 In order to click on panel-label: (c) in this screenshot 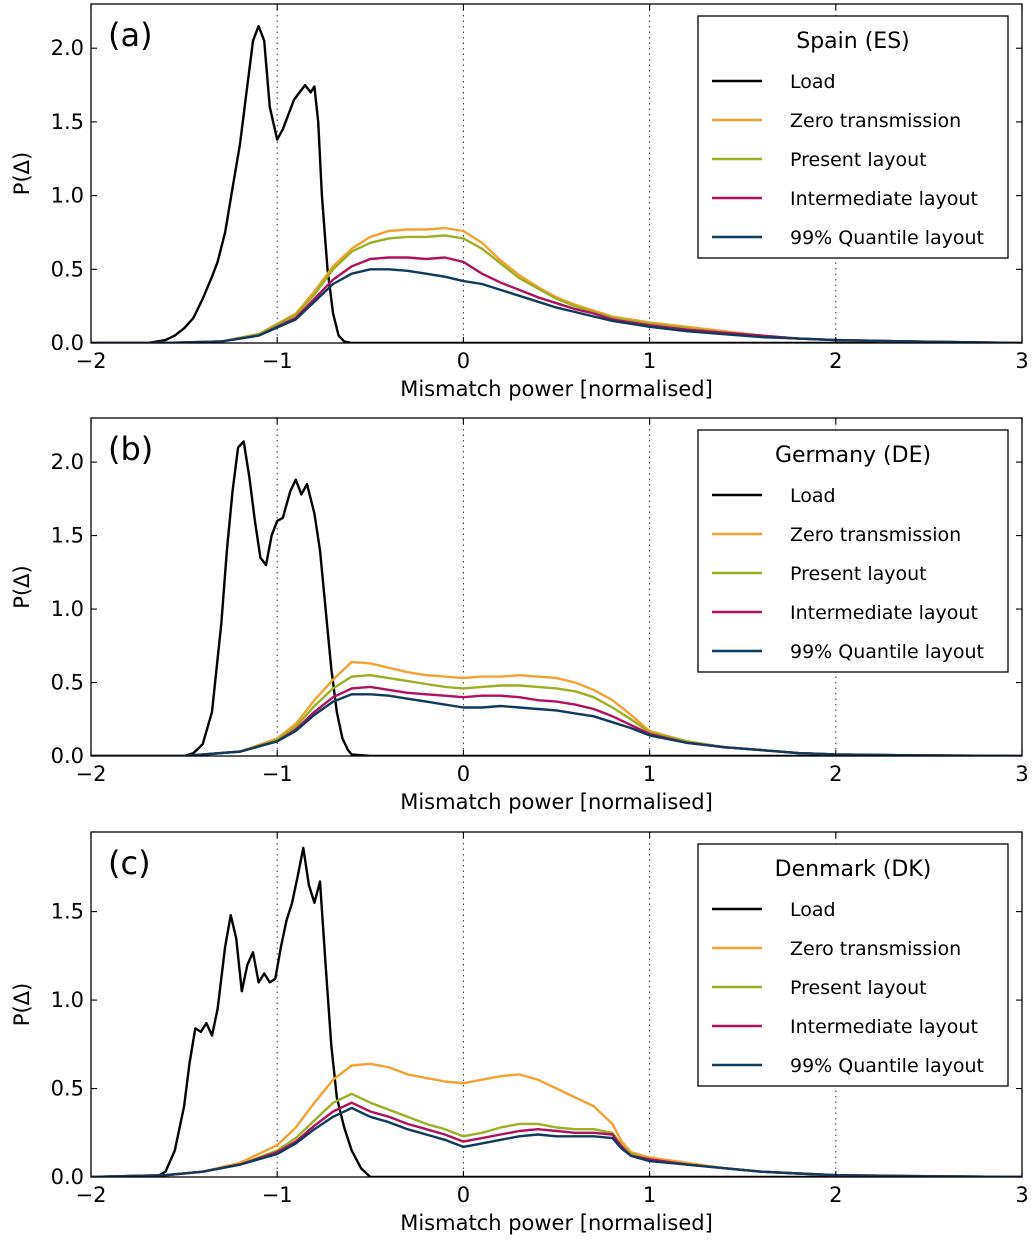, I will do `click(129, 863)`.